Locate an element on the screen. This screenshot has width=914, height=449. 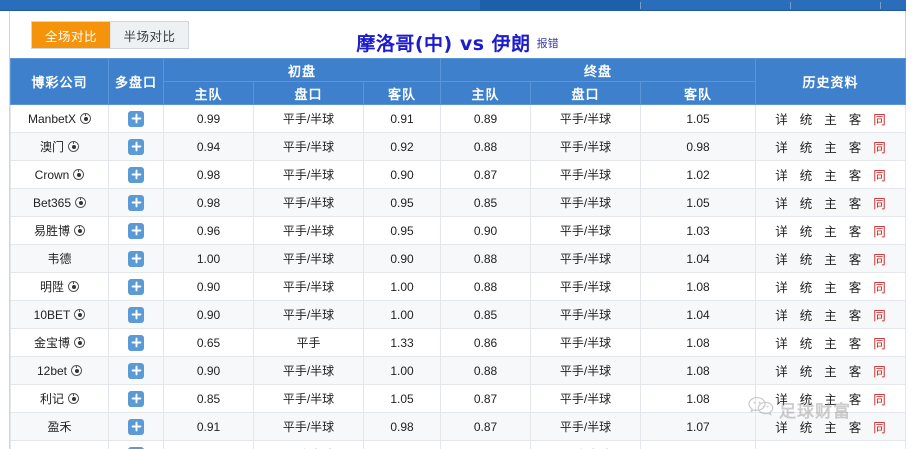
cell-company: 利记 is located at coordinates (59, 398).